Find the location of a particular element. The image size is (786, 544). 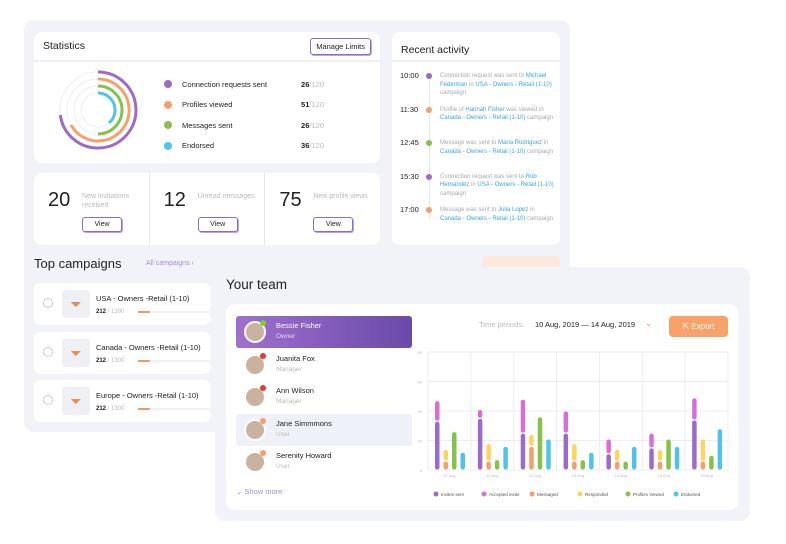

activity-link: Michael Federman is located at coordinates (493, 80).